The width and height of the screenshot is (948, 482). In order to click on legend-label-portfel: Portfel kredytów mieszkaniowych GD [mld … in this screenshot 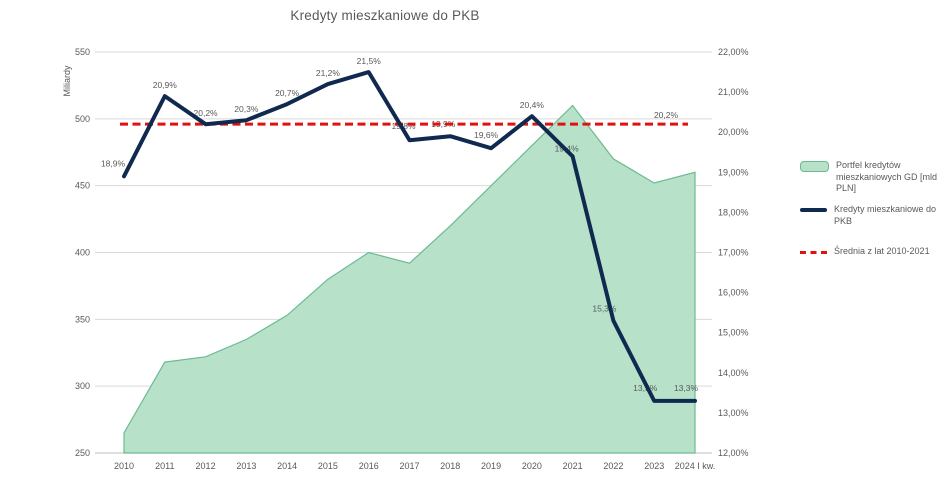, I will do `click(887, 177)`.